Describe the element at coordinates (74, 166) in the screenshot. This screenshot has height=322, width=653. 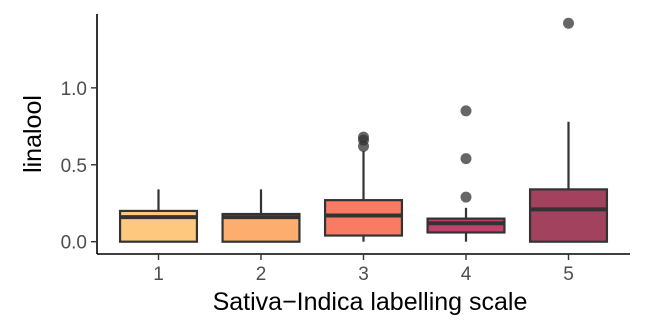
I see `y-tick-label: 0.5` at that location.